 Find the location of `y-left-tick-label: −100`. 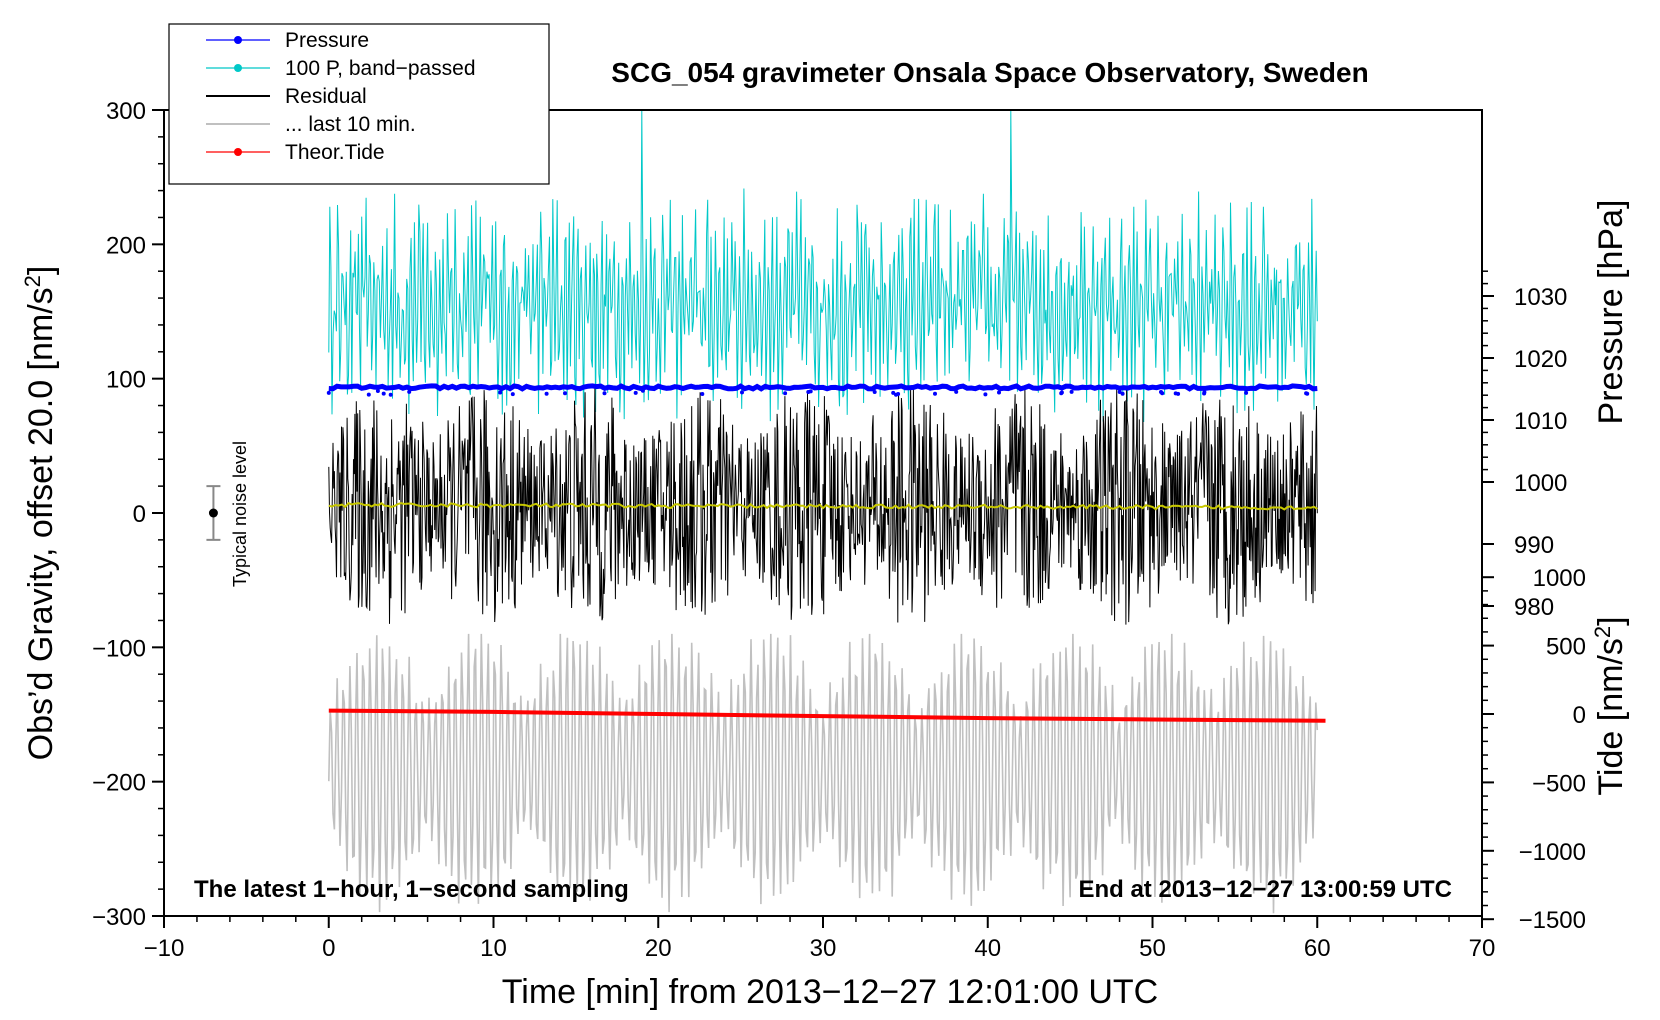

y-left-tick-label: −100 is located at coordinates (119, 648).